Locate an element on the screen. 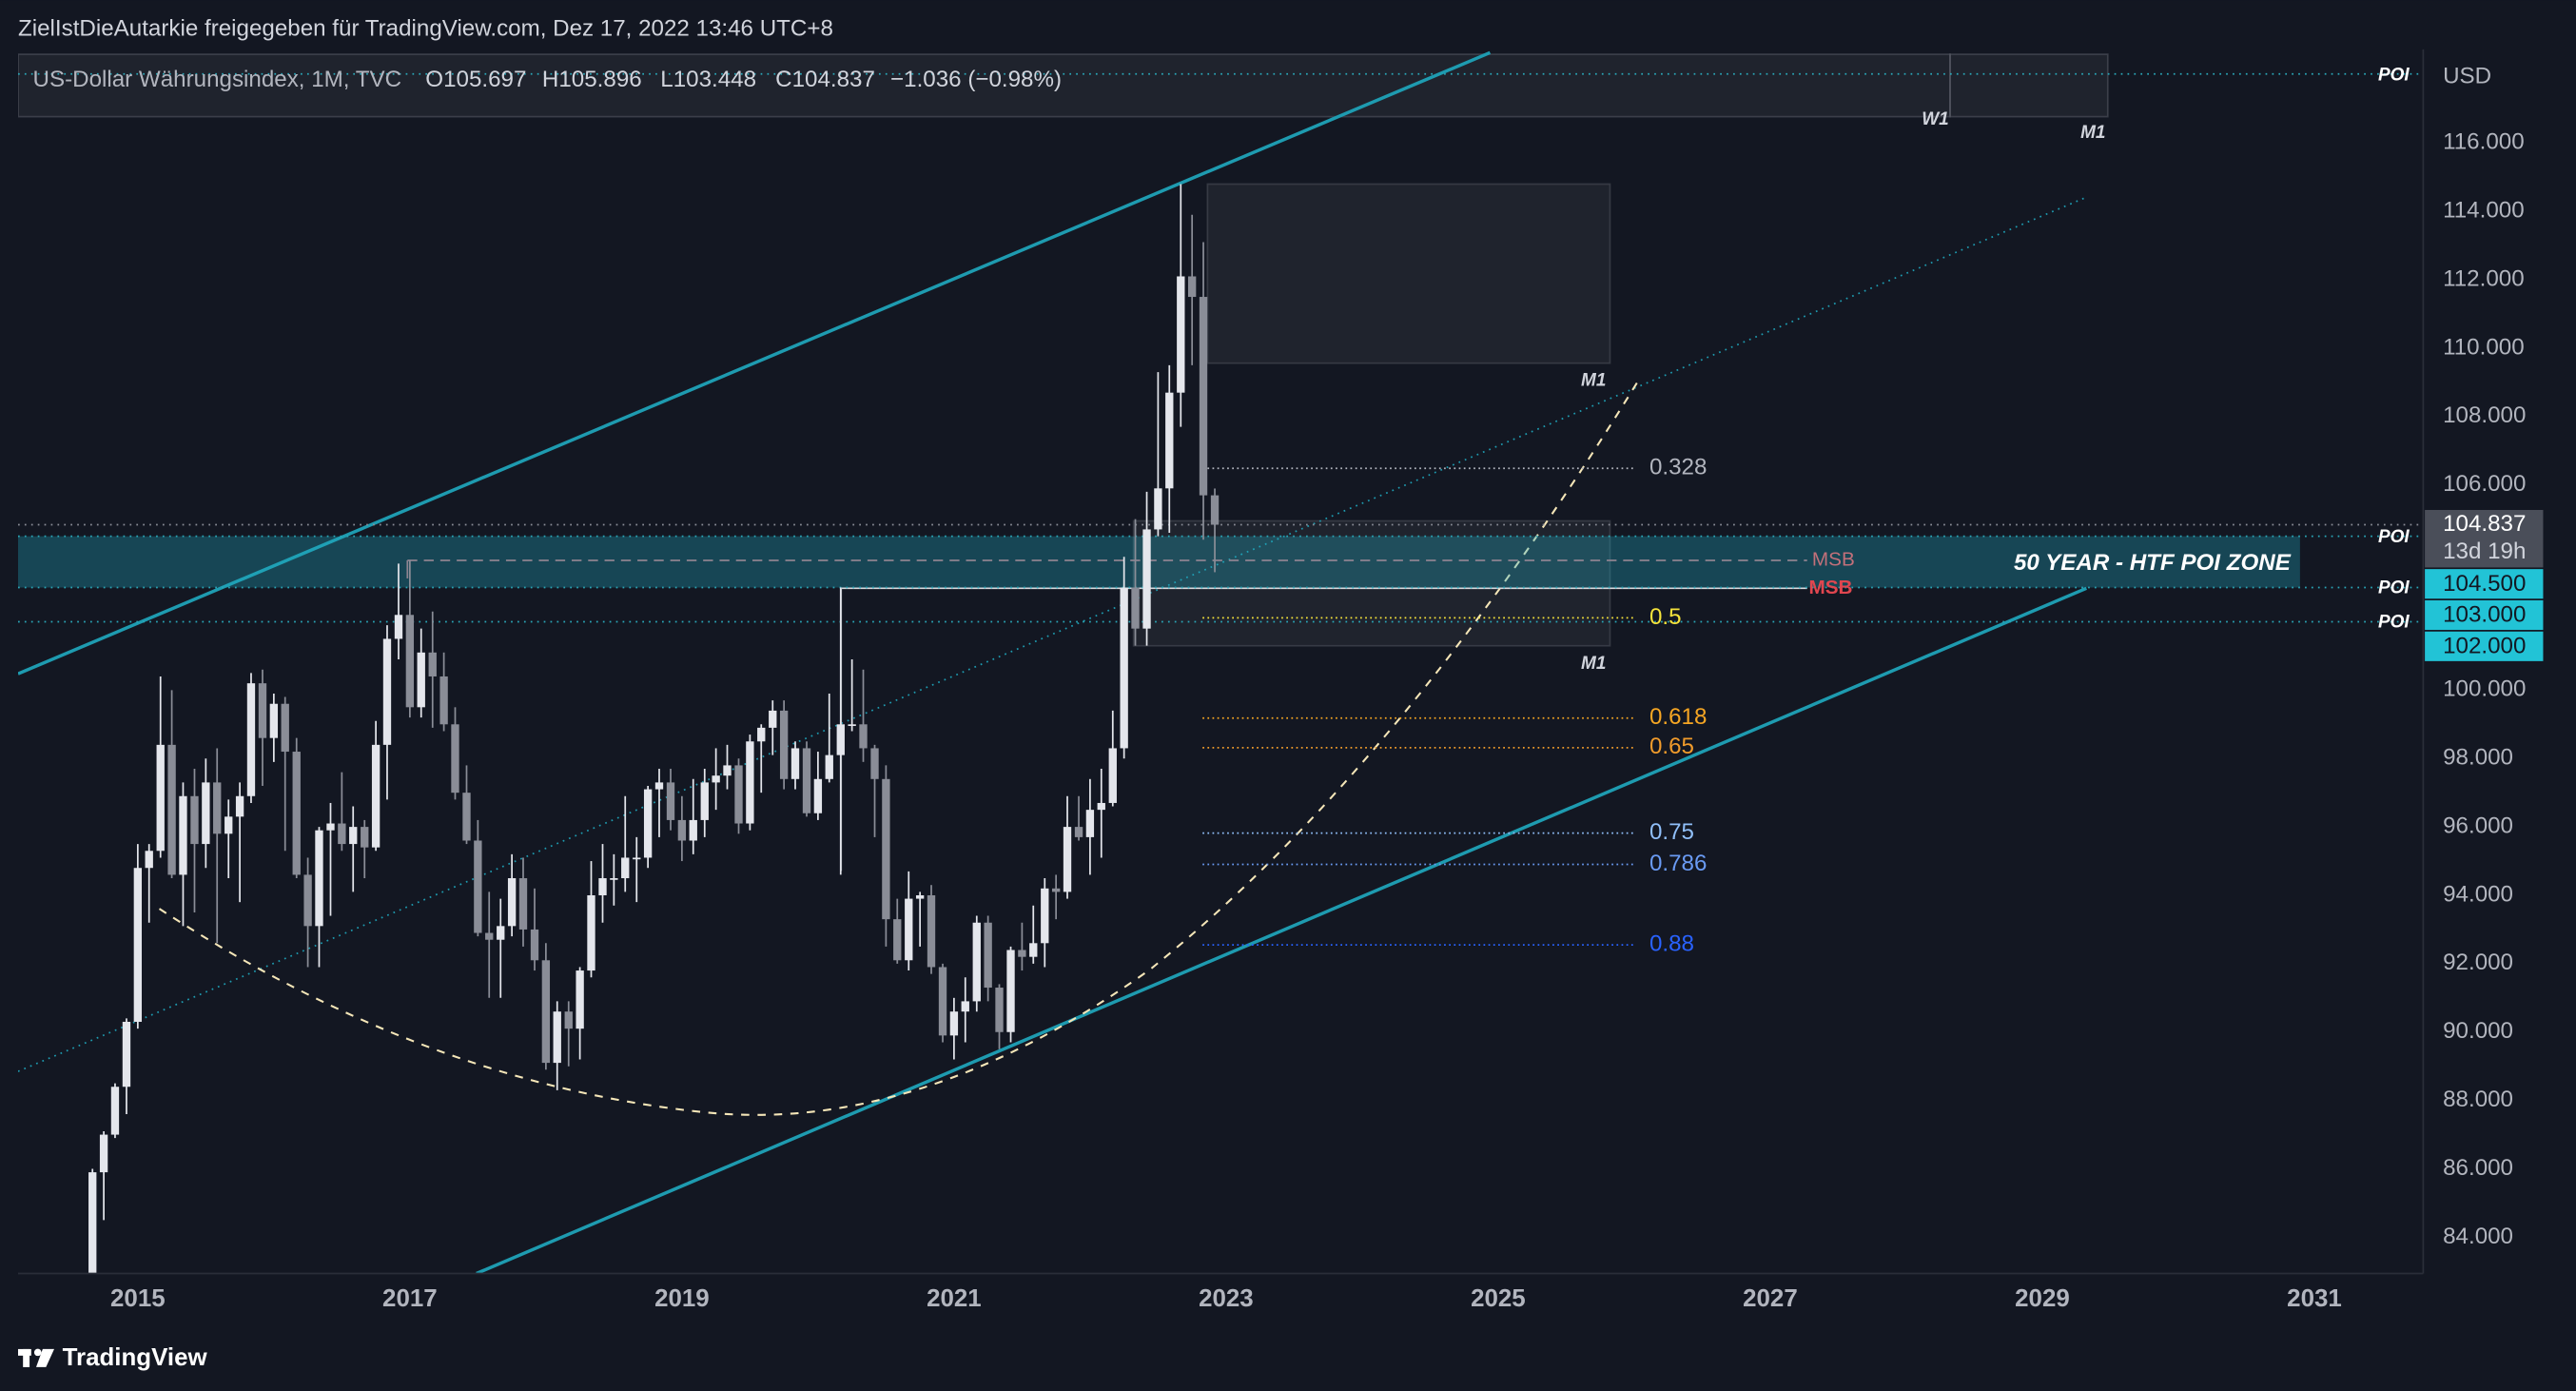 Image resolution: width=2576 pixels, height=1391 pixels. logo-text: TradingView is located at coordinates (135, 1357).